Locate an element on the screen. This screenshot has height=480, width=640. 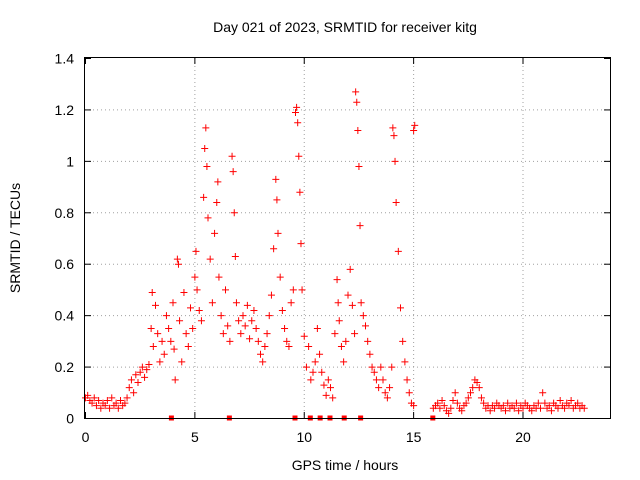
y-tick-label: 0.4 is located at coordinates (65, 316).